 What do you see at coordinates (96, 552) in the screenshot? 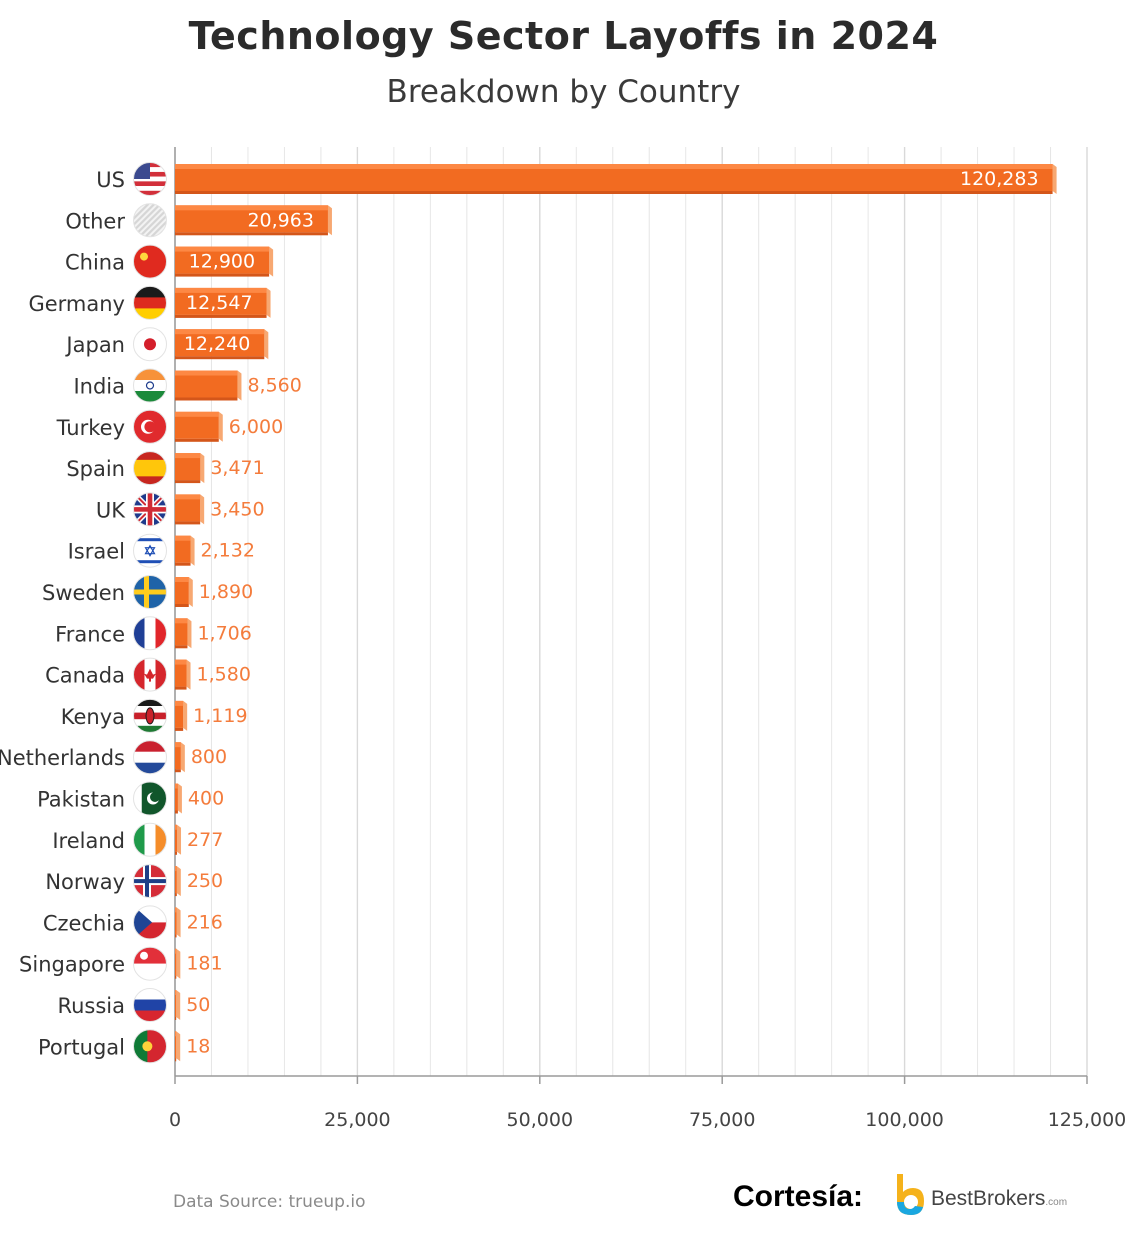
I see `category-label: Israel` at bounding box center [96, 552].